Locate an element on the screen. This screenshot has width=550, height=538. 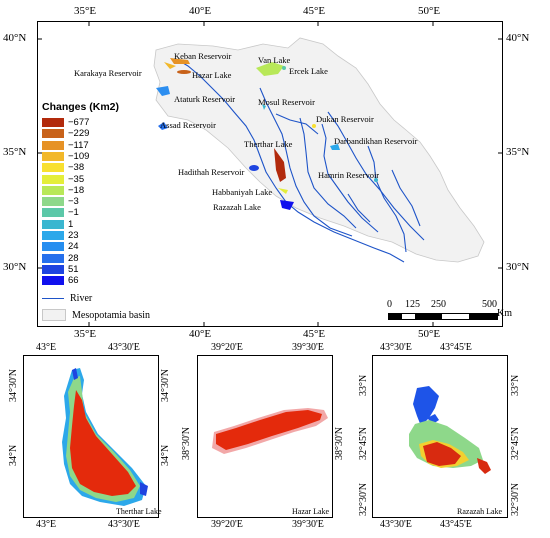
inset-hazar-name: Hazar Lake is located at coordinates (311, 511).